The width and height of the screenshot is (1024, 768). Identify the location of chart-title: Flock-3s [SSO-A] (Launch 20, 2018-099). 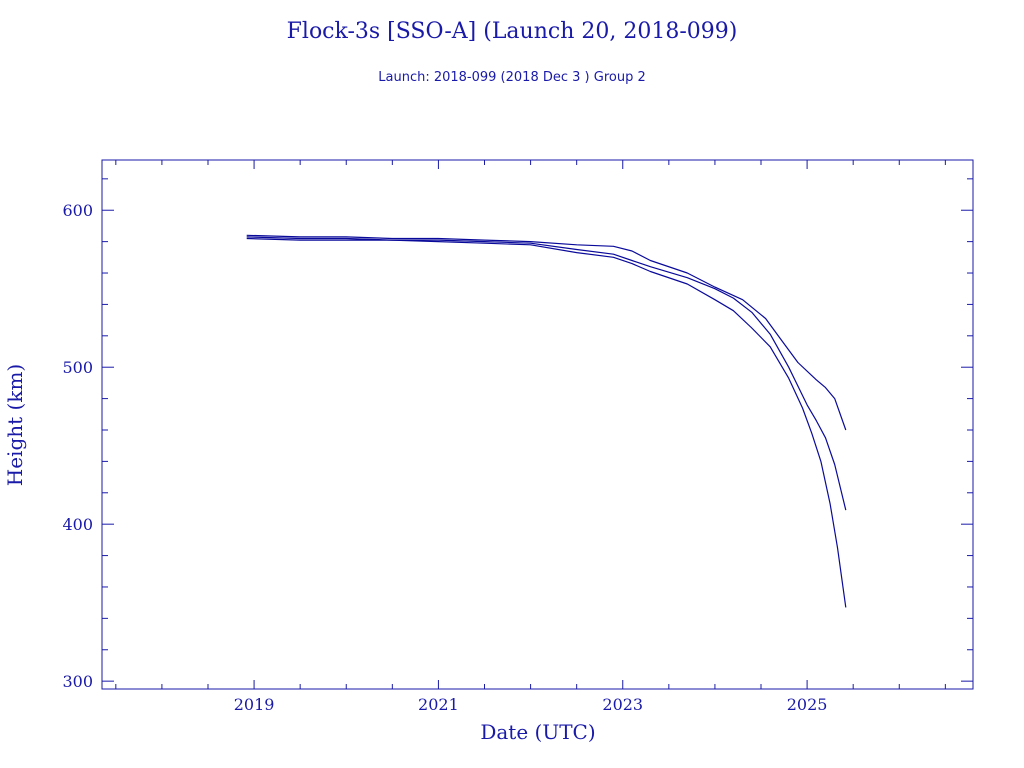
(512, 31).